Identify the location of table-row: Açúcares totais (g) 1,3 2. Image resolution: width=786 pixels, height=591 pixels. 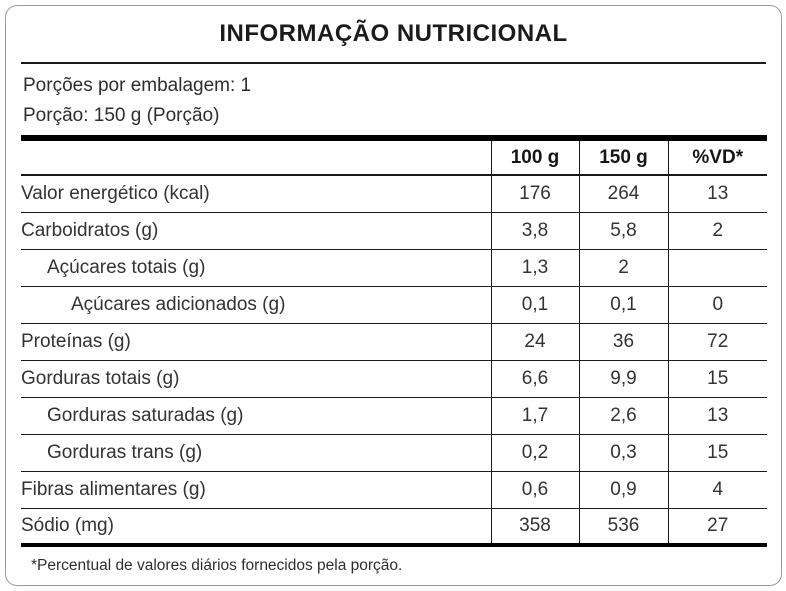
(394, 268).